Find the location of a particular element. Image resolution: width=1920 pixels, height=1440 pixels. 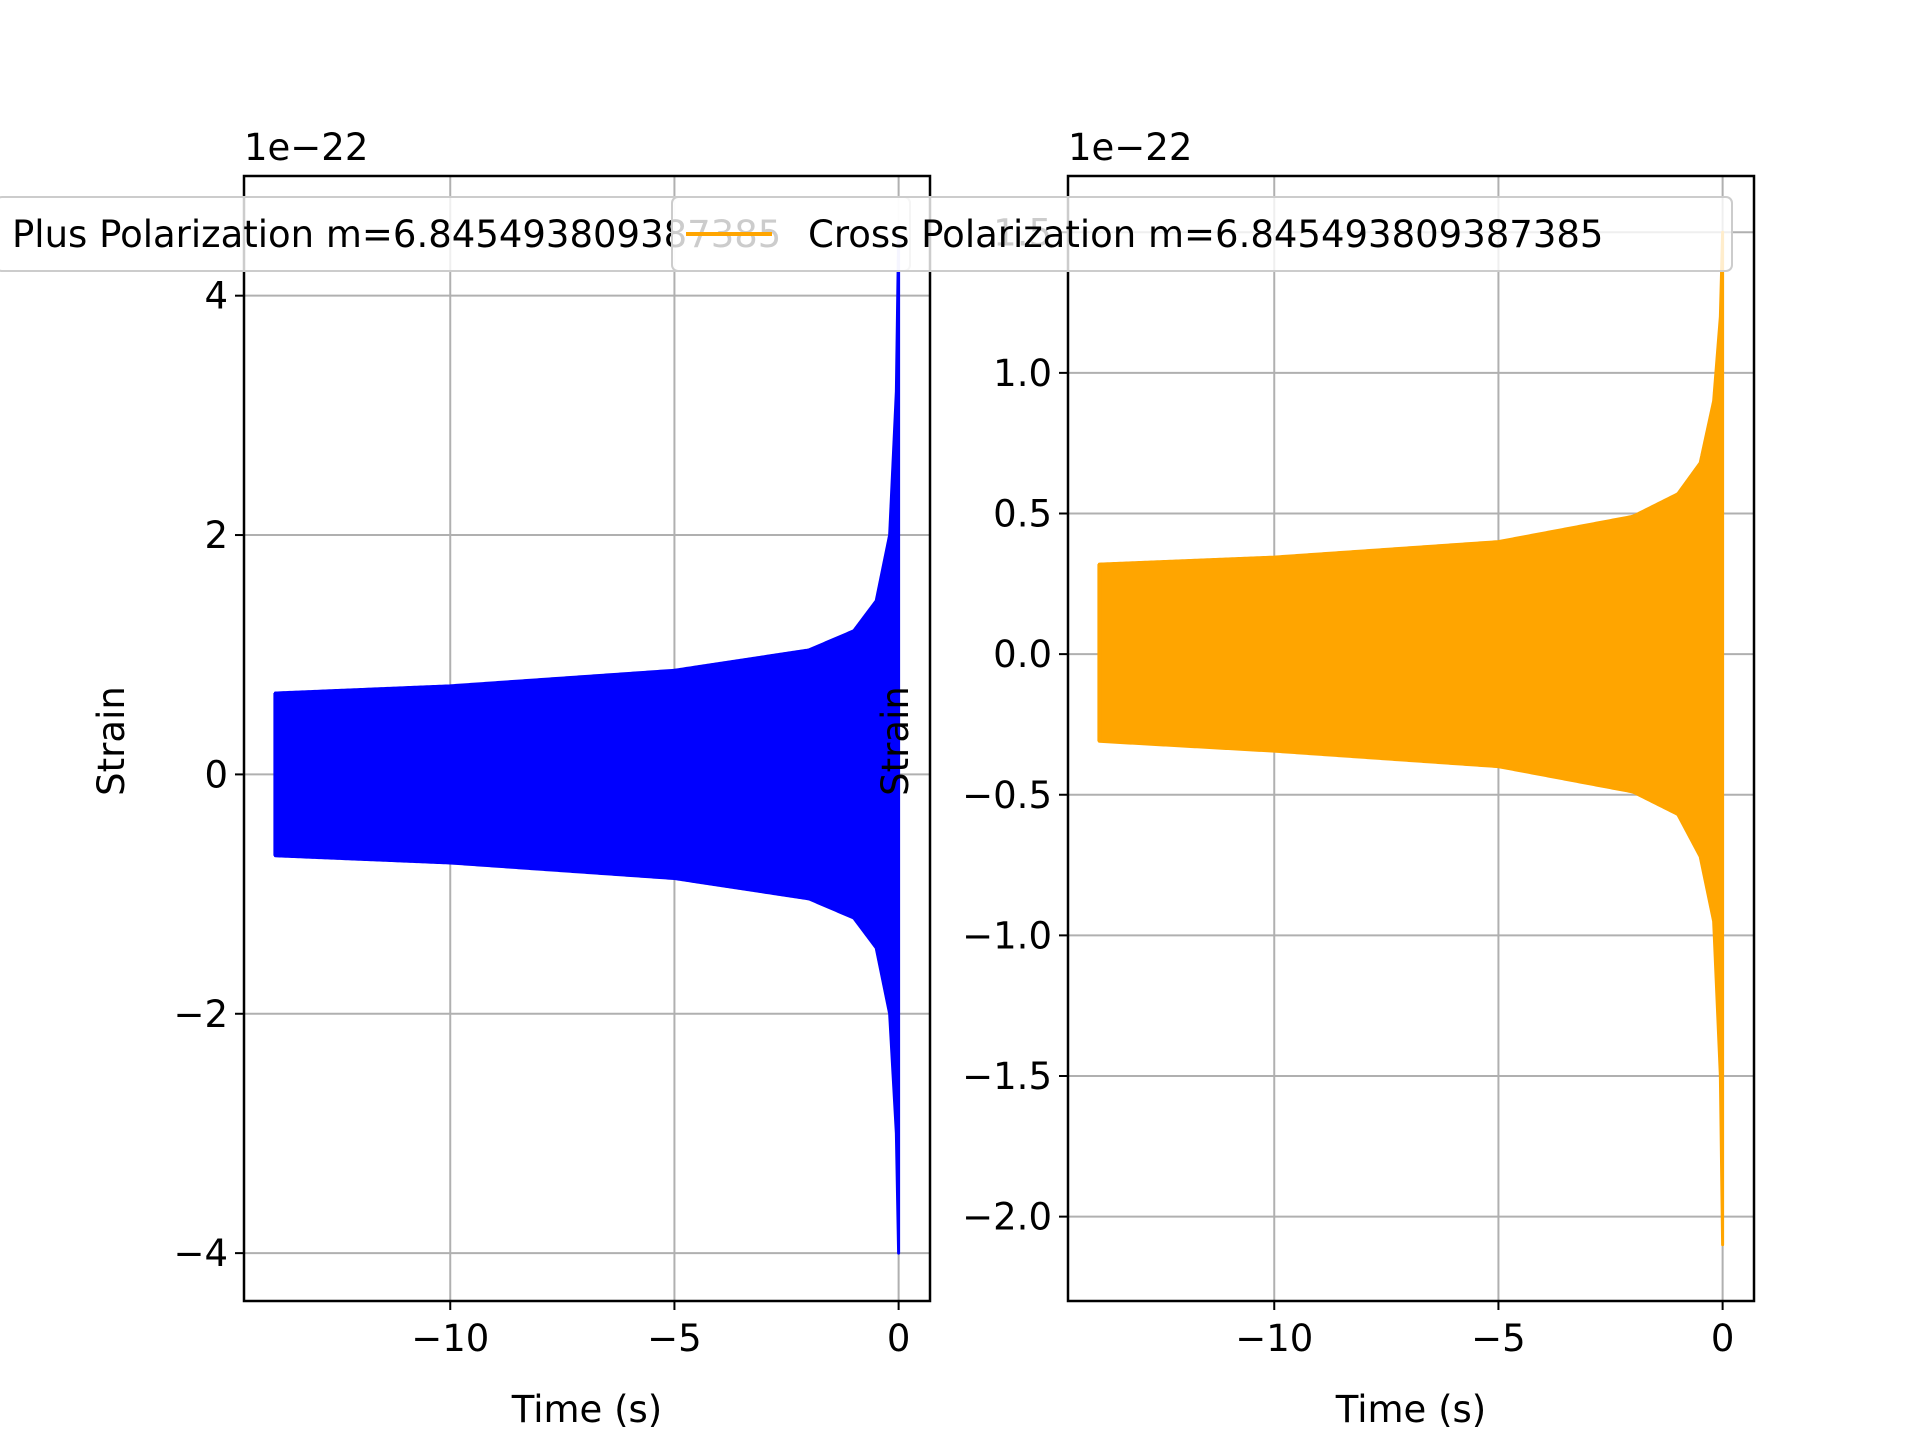

y-tick-label: −1.0 is located at coordinates (1007, 935).